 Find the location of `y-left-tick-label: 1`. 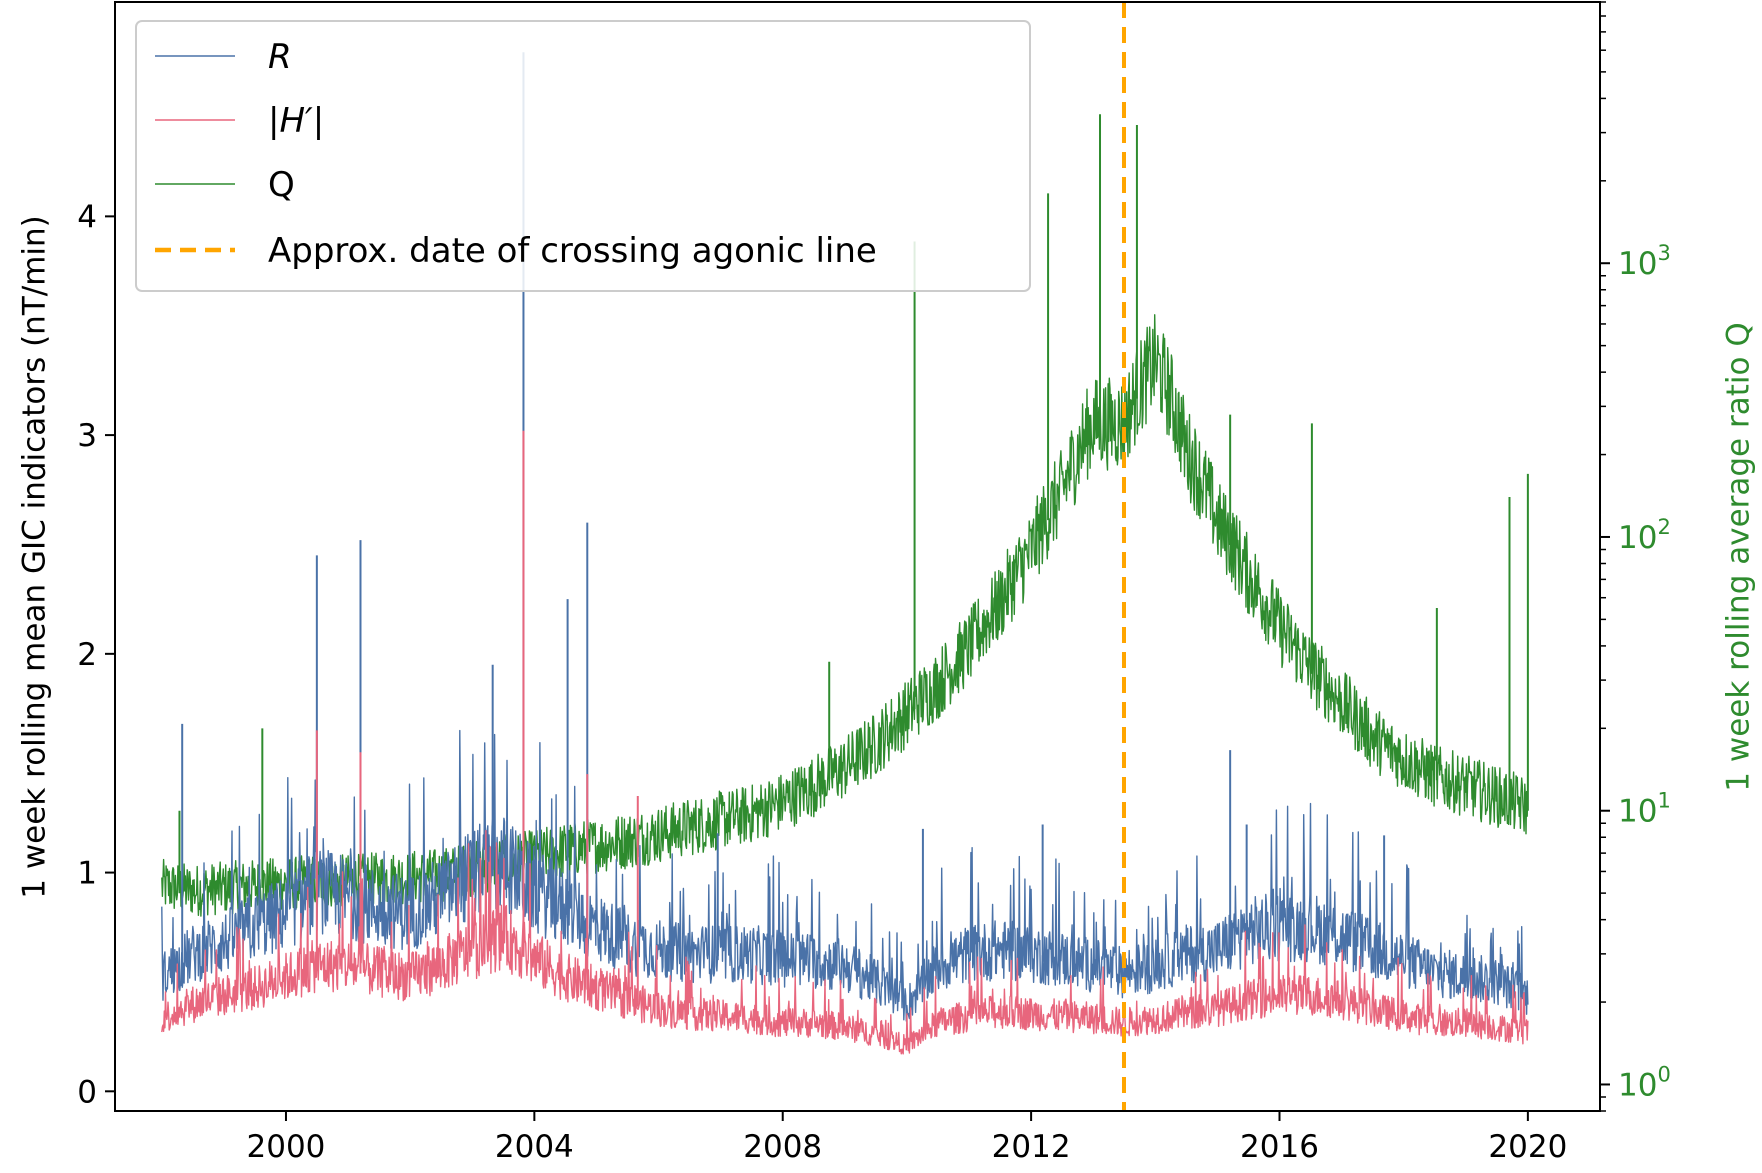

y-left-tick-label: 1 is located at coordinates (87, 874).